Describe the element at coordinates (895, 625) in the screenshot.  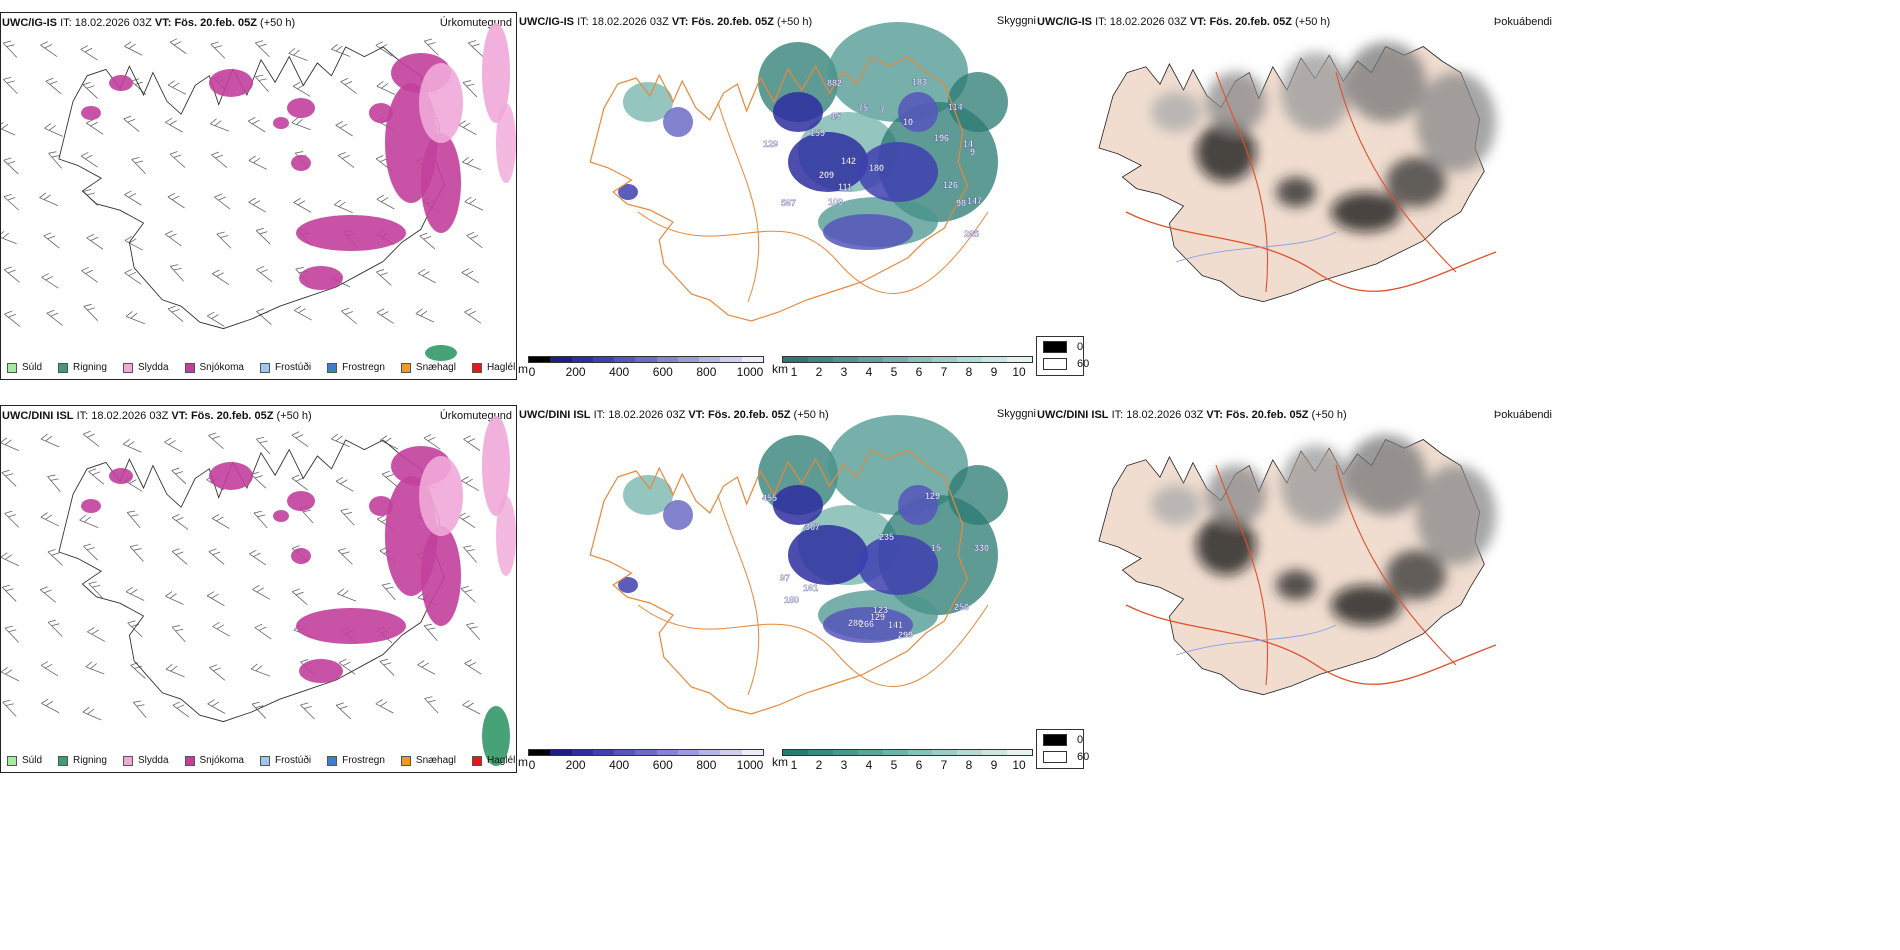
I see `ceiling-value-label: 141` at that location.